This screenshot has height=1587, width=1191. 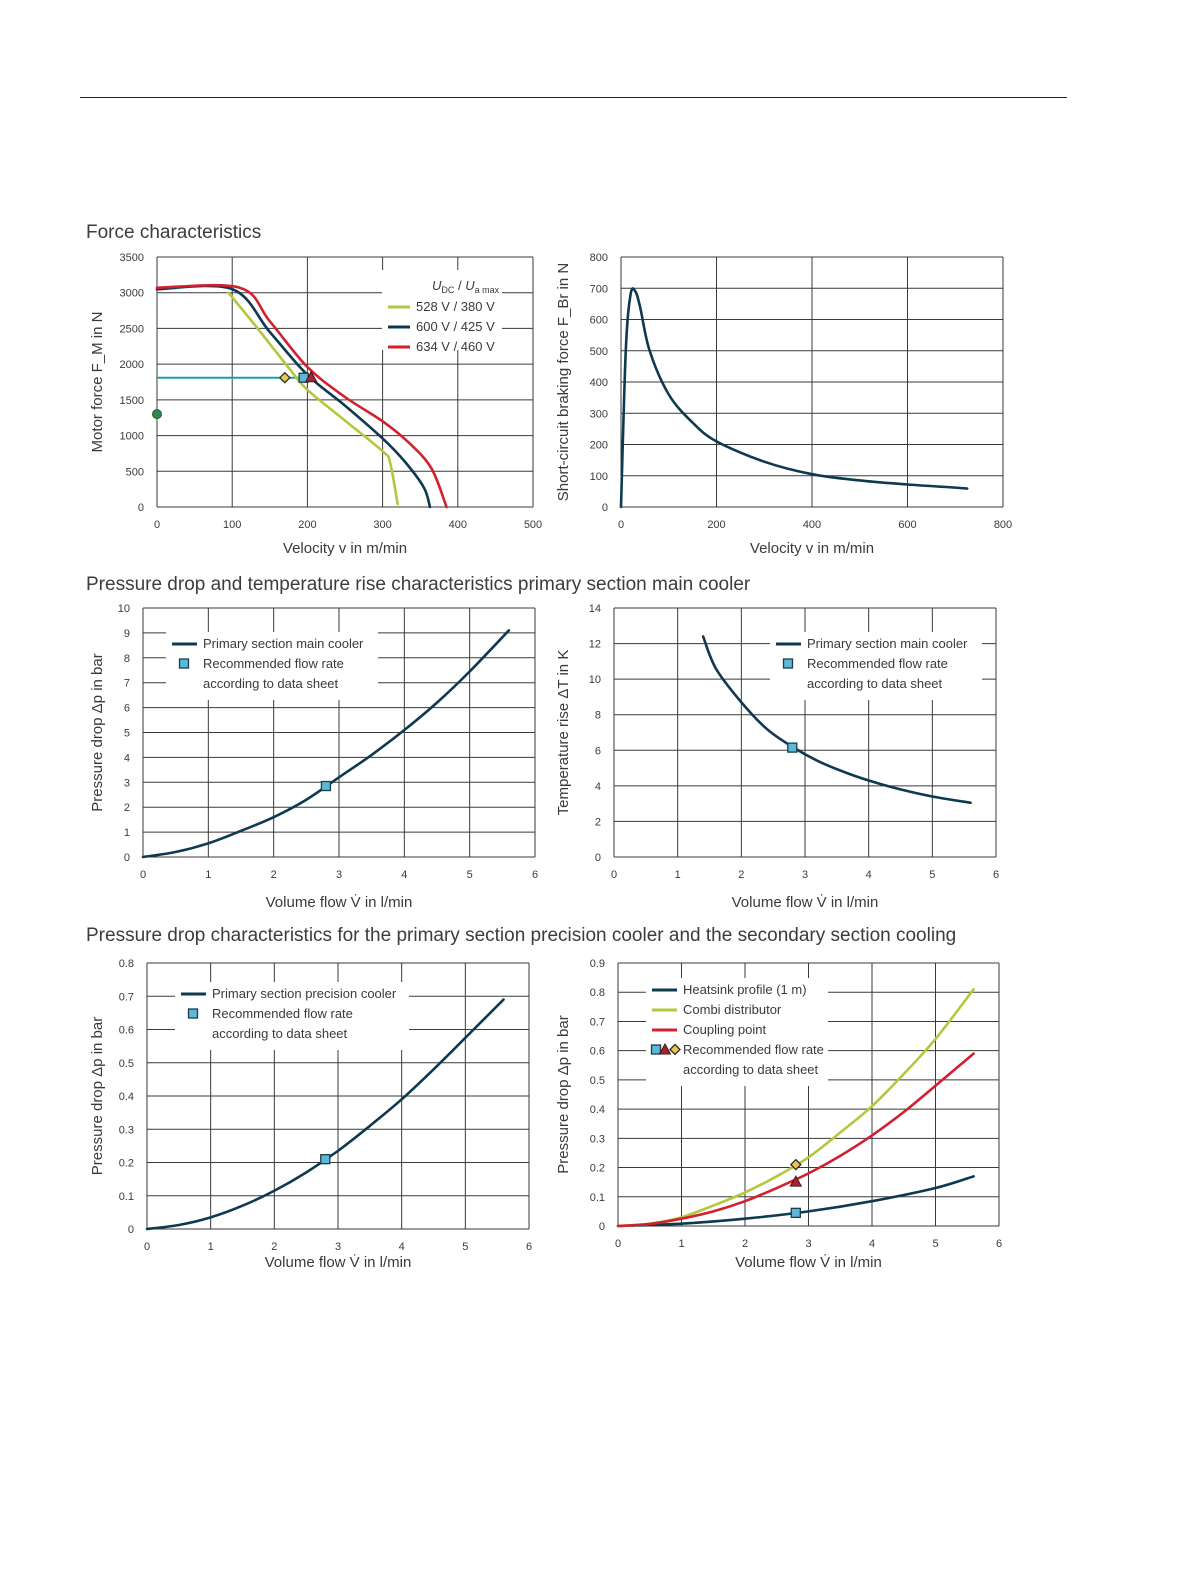 What do you see at coordinates (304, 993) in the screenshot?
I see `legend-entry: Primary section precision cooler` at bounding box center [304, 993].